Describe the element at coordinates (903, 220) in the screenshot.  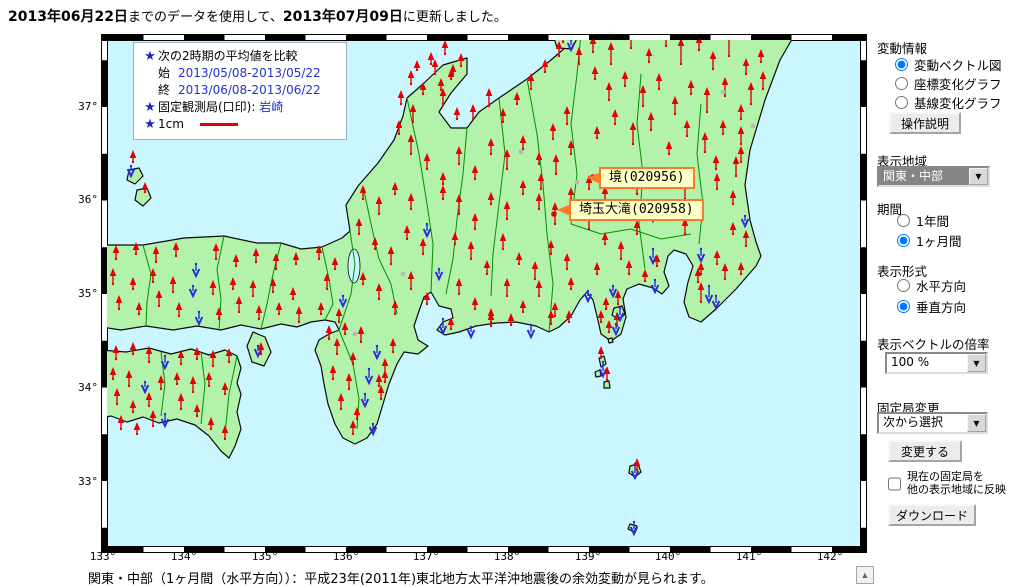
I see `radio-one-year-input` at that location.